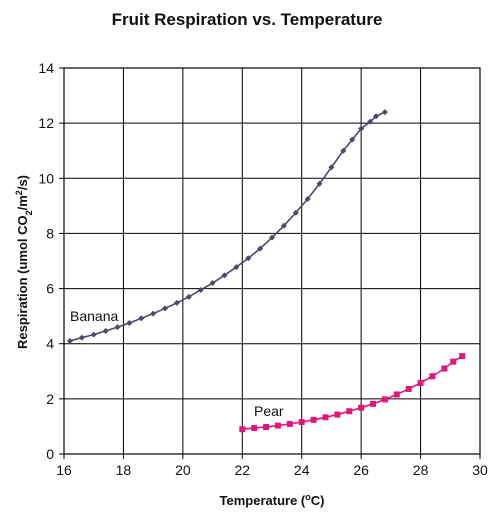 The width and height of the screenshot is (494, 514). Describe the element at coordinates (50, 344) in the screenshot. I see `y-tick-label: 4` at that location.